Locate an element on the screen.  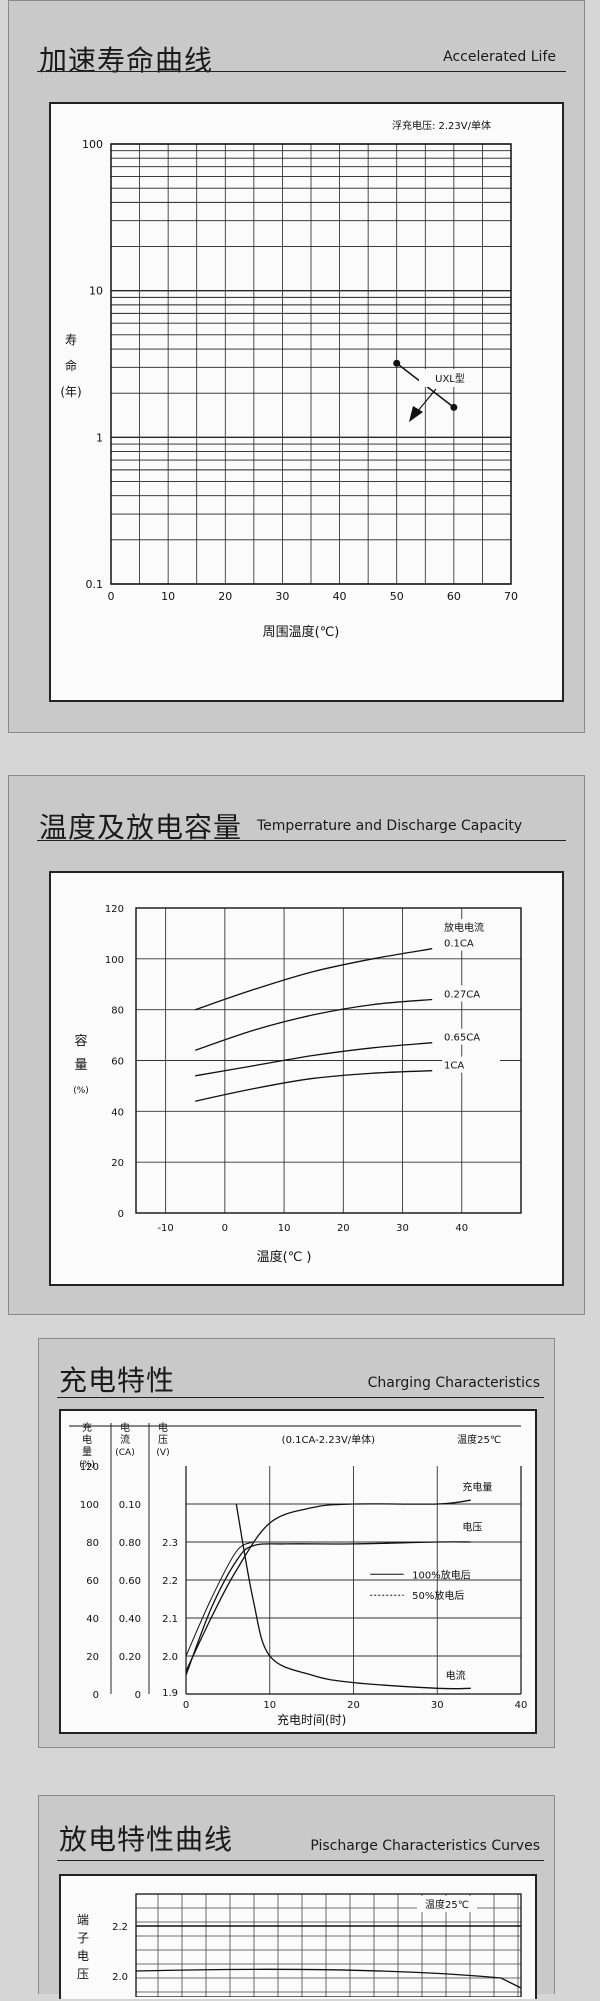
y-tick-label: 0.40 is located at coordinates (130, 1619).